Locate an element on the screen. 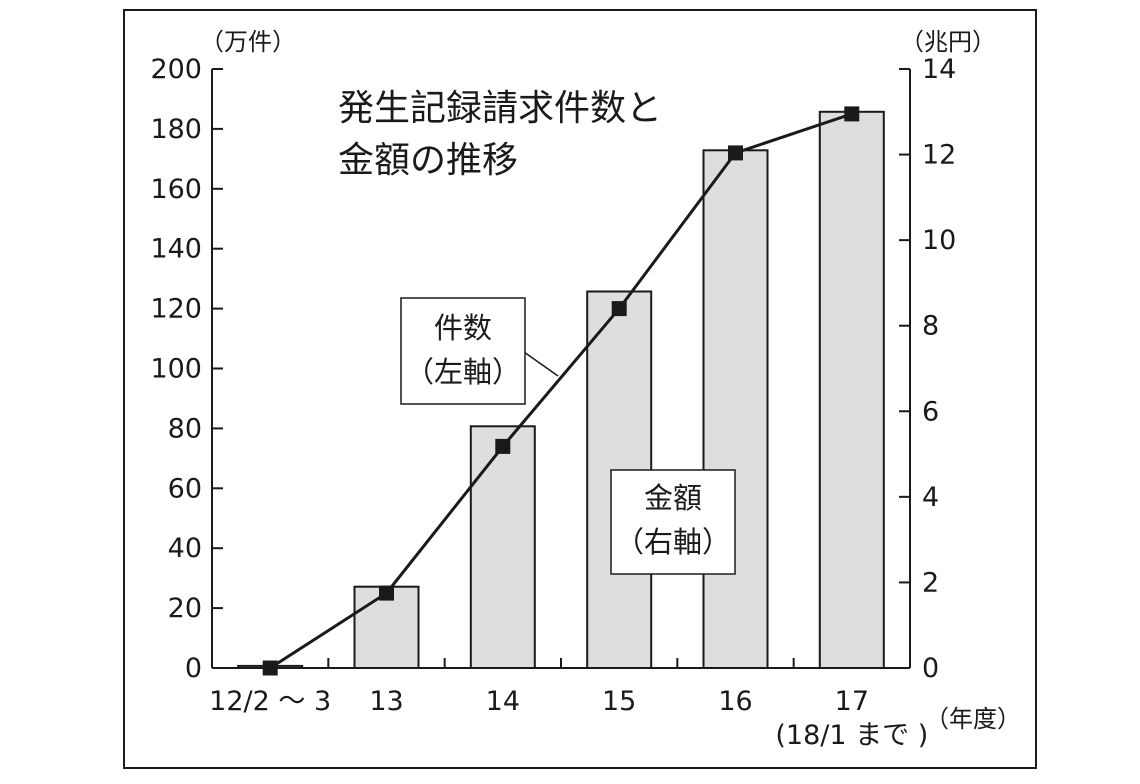 This screenshot has width=1140, height=784. chart-title-line-1: 発生記録請求件数と is located at coordinates (500, 108).